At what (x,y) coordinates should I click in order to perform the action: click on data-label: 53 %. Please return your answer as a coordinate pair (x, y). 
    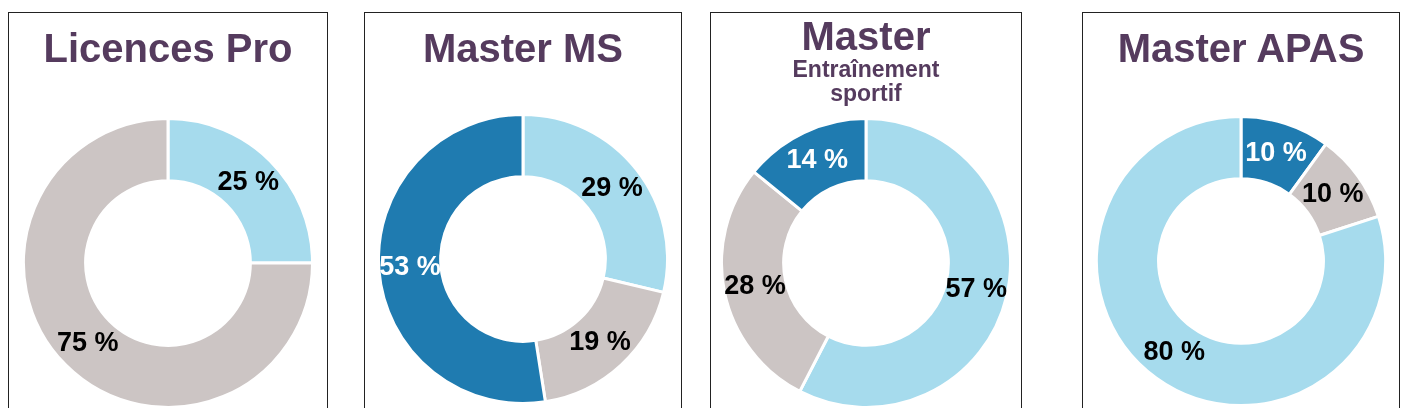
    Looking at the image, I should click on (410, 266).